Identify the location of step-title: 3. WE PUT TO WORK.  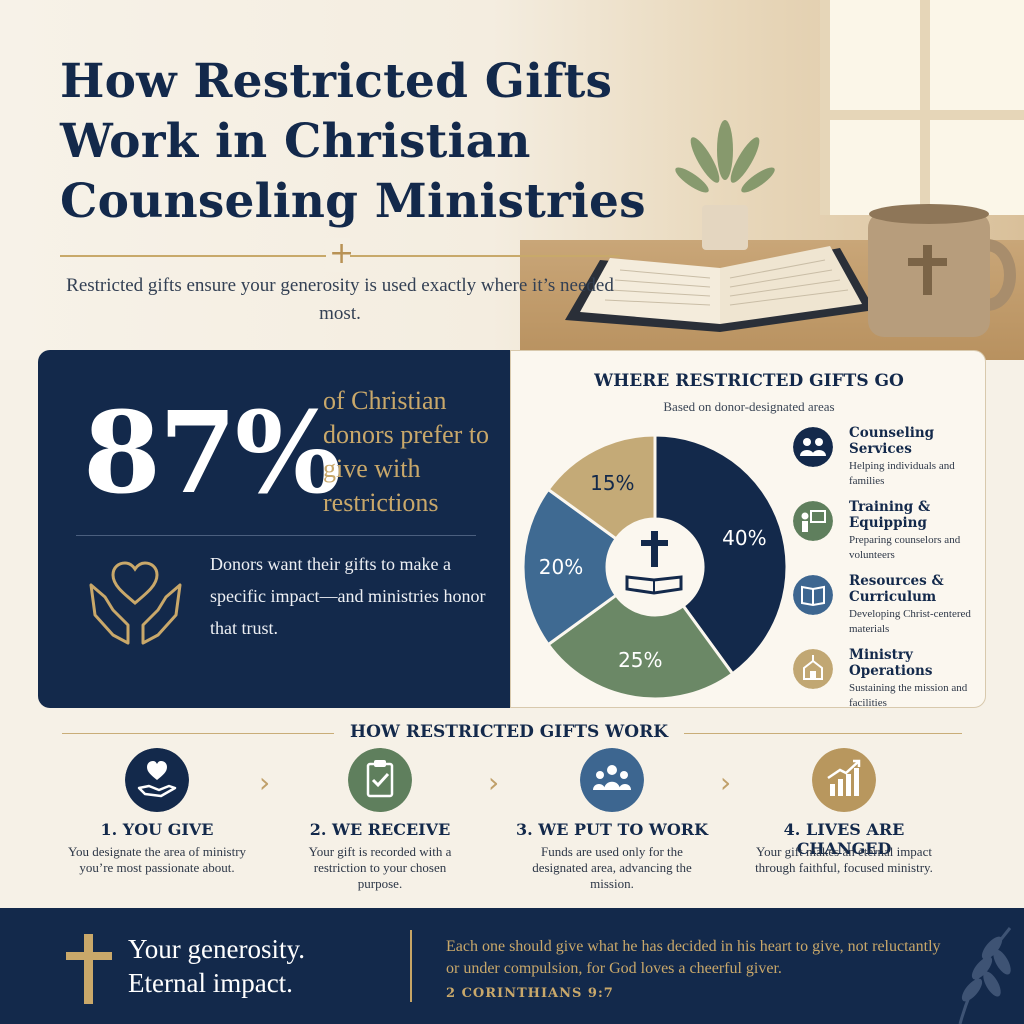
(612, 829).